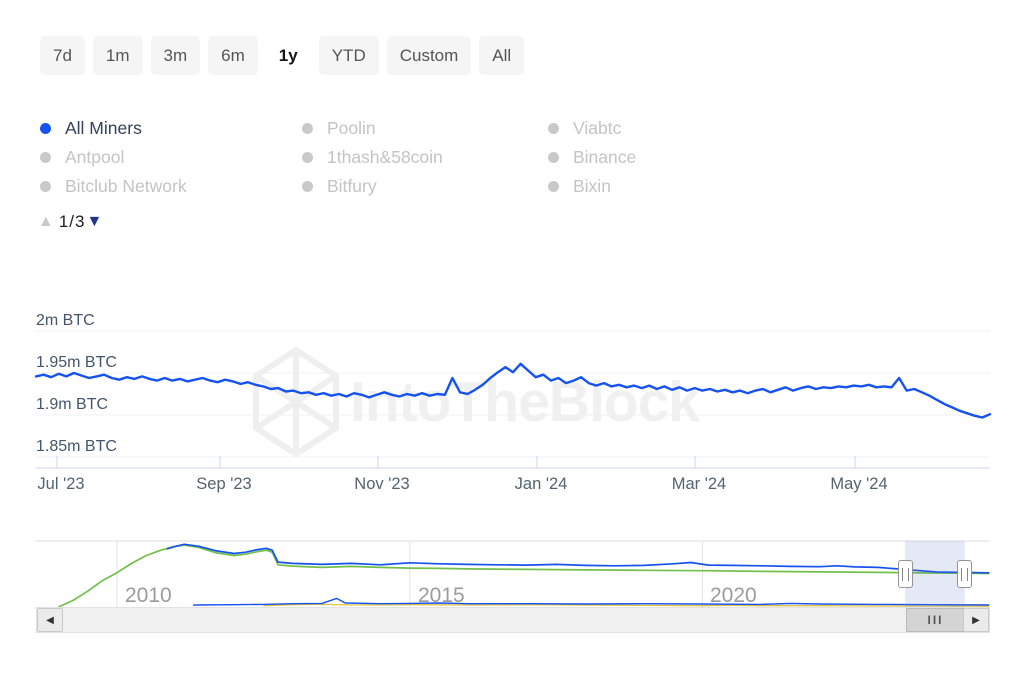 This screenshot has width=1024, height=683. What do you see at coordinates (95, 157) in the screenshot?
I see `legend-item-label: Antpool` at bounding box center [95, 157].